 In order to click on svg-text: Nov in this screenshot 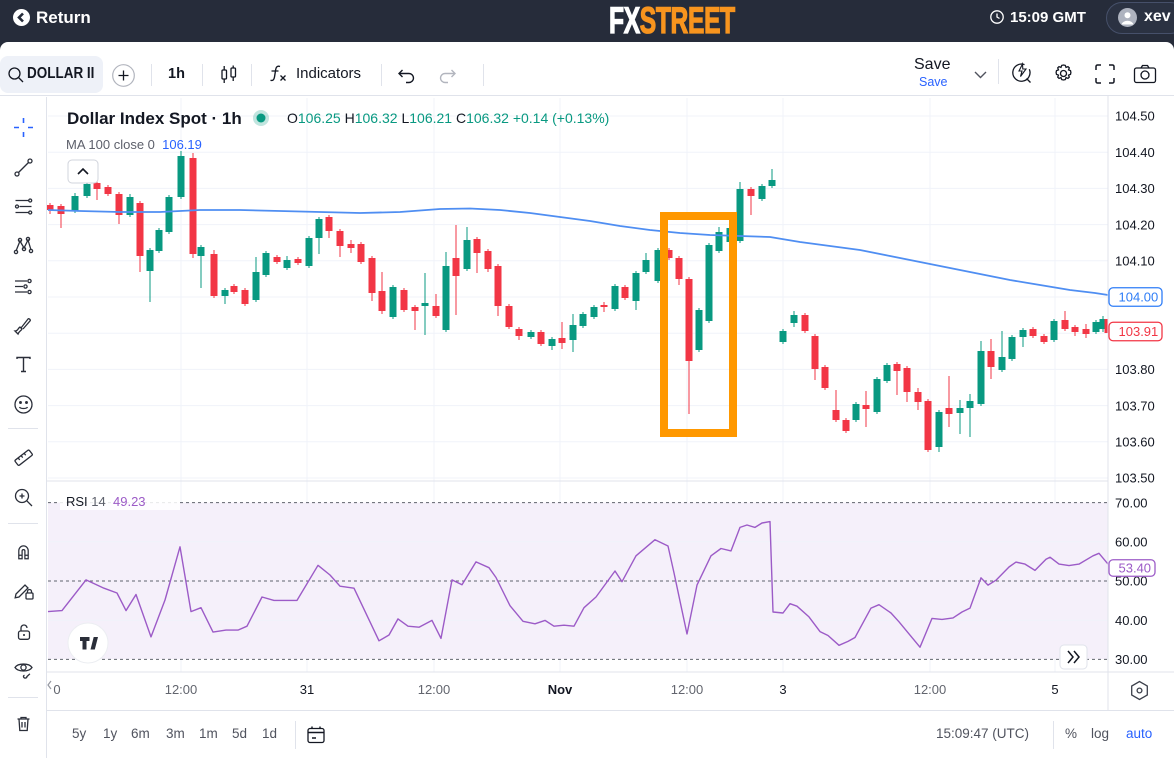, I will do `click(560, 689)`.